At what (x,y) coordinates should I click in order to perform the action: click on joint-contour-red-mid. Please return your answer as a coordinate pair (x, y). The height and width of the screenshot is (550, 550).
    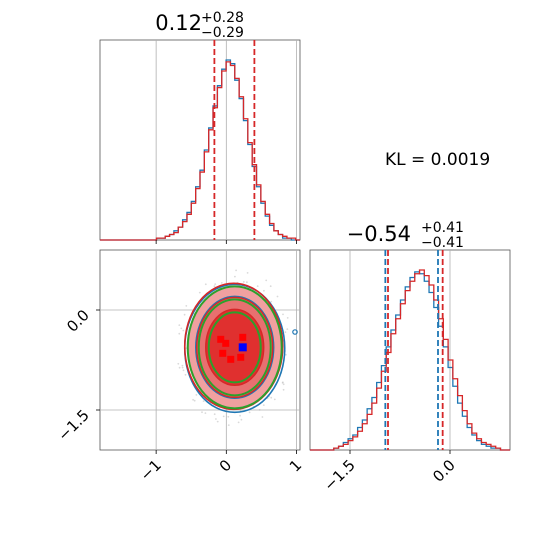
    Looking at the image, I should click on (235, 347).